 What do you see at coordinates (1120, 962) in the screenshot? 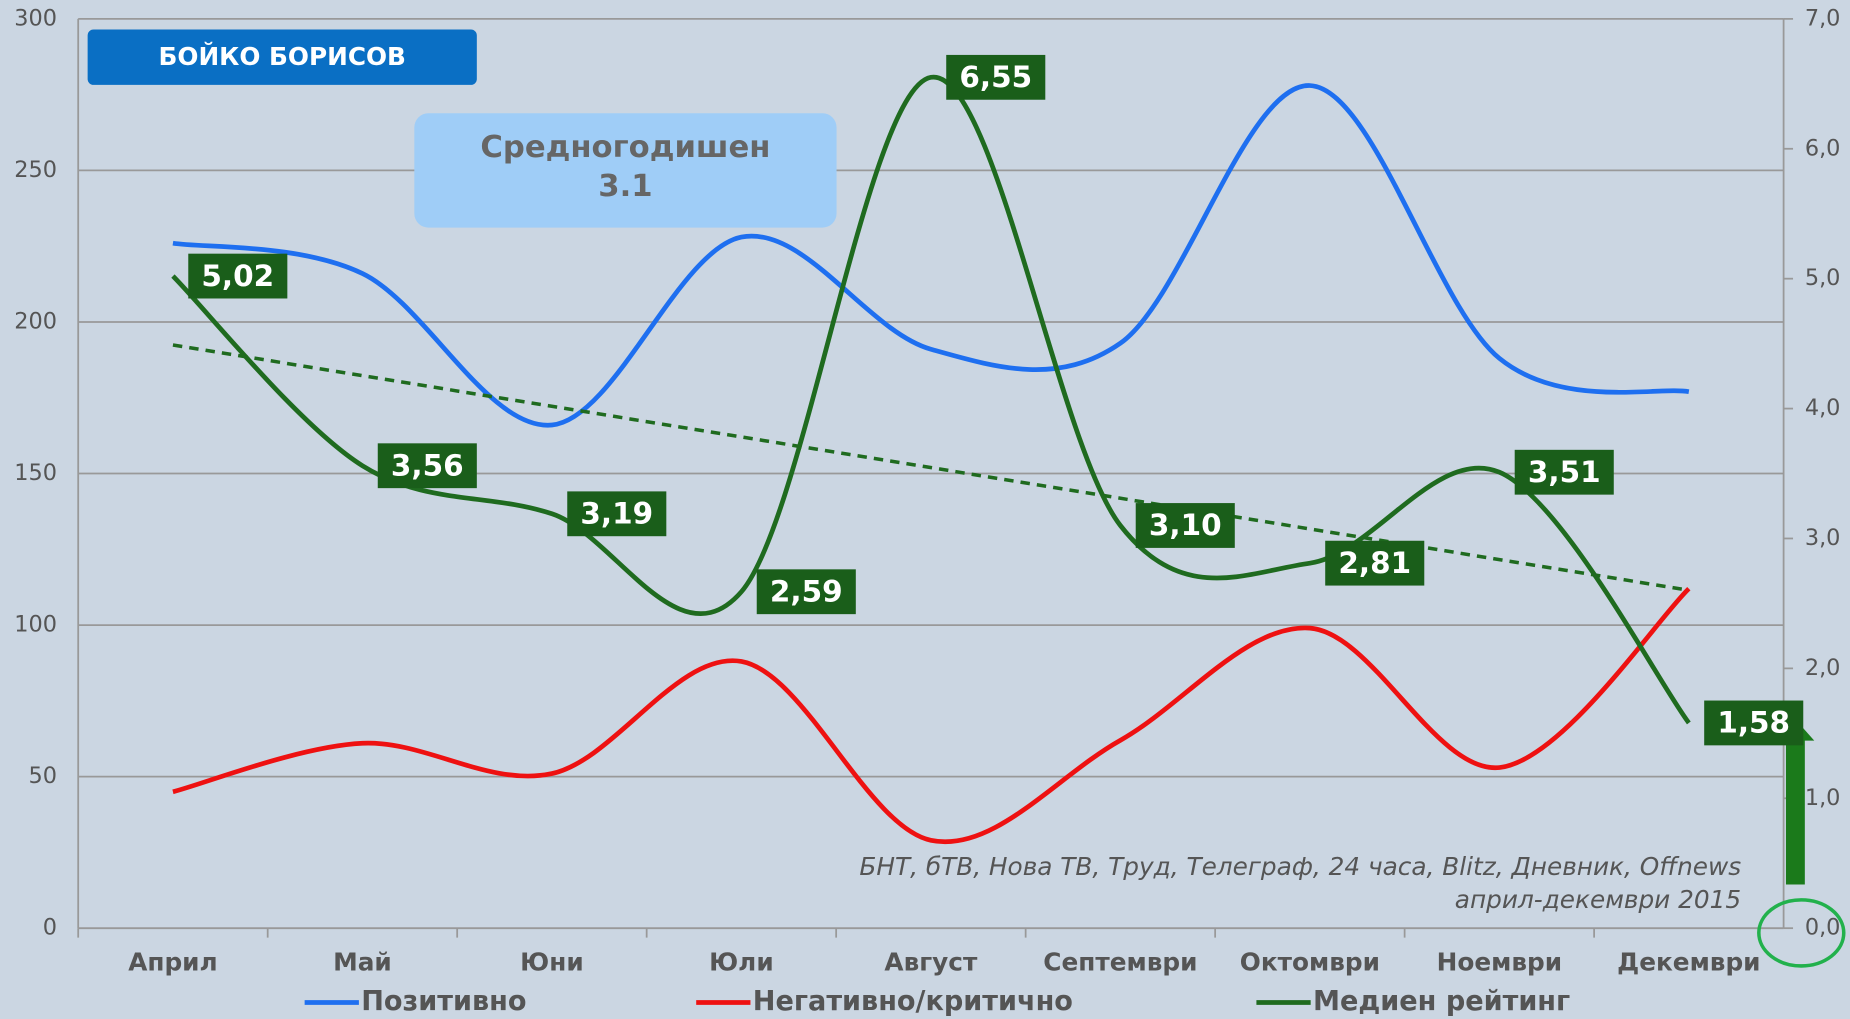
I see `x-tick-label: Септември` at bounding box center [1120, 962].